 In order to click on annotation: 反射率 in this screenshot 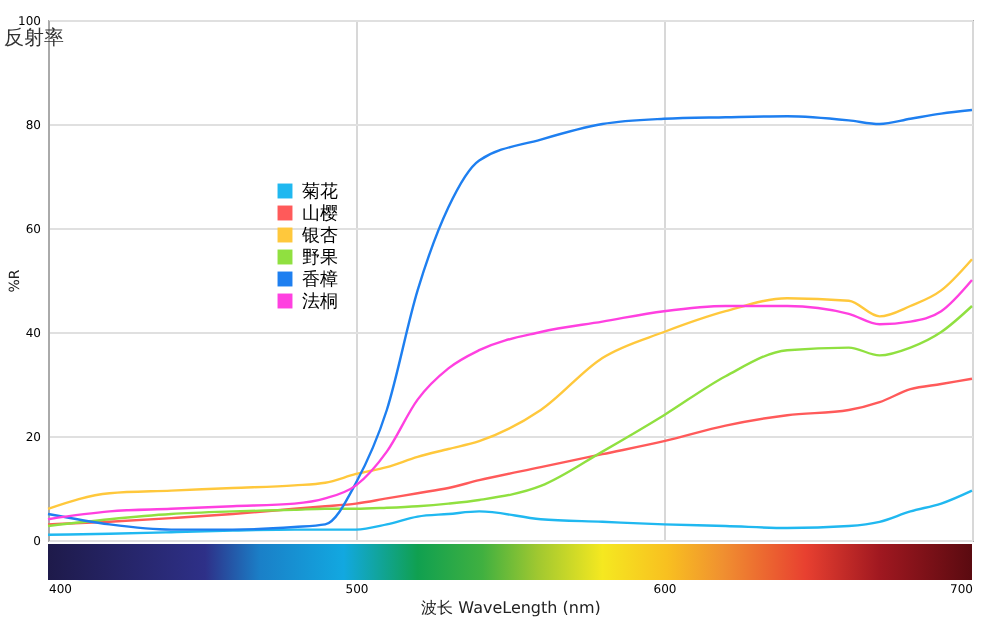, I will do `click(34, 39)`.